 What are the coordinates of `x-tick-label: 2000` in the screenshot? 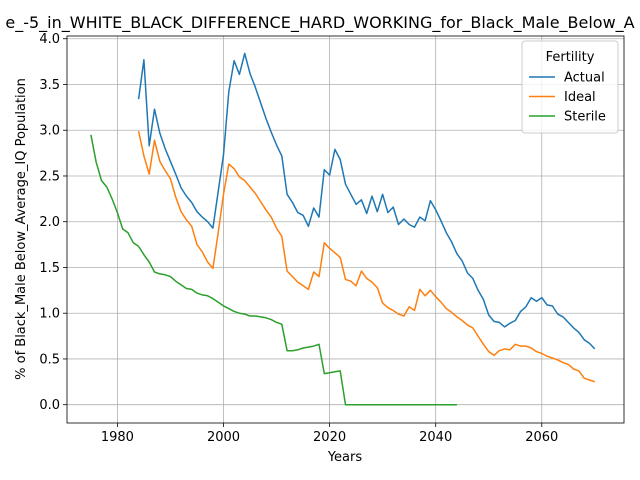 It's located at (223, 437).